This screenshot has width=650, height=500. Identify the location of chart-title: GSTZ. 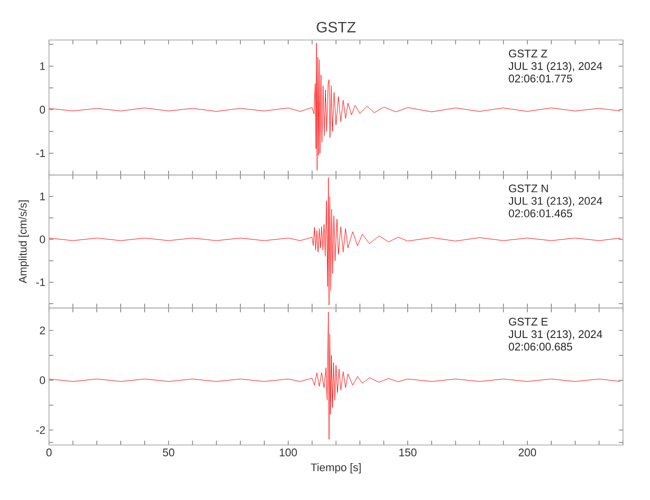
(336, 27).